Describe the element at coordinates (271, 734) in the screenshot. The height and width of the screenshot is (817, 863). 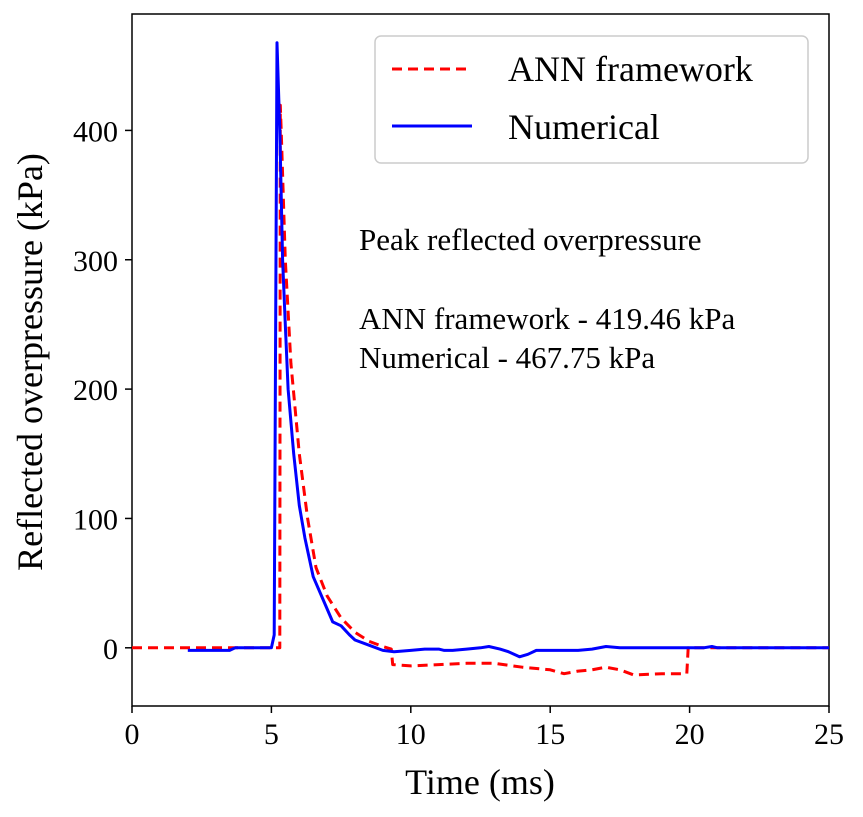
I see `x-tick-label: 5` at that location.